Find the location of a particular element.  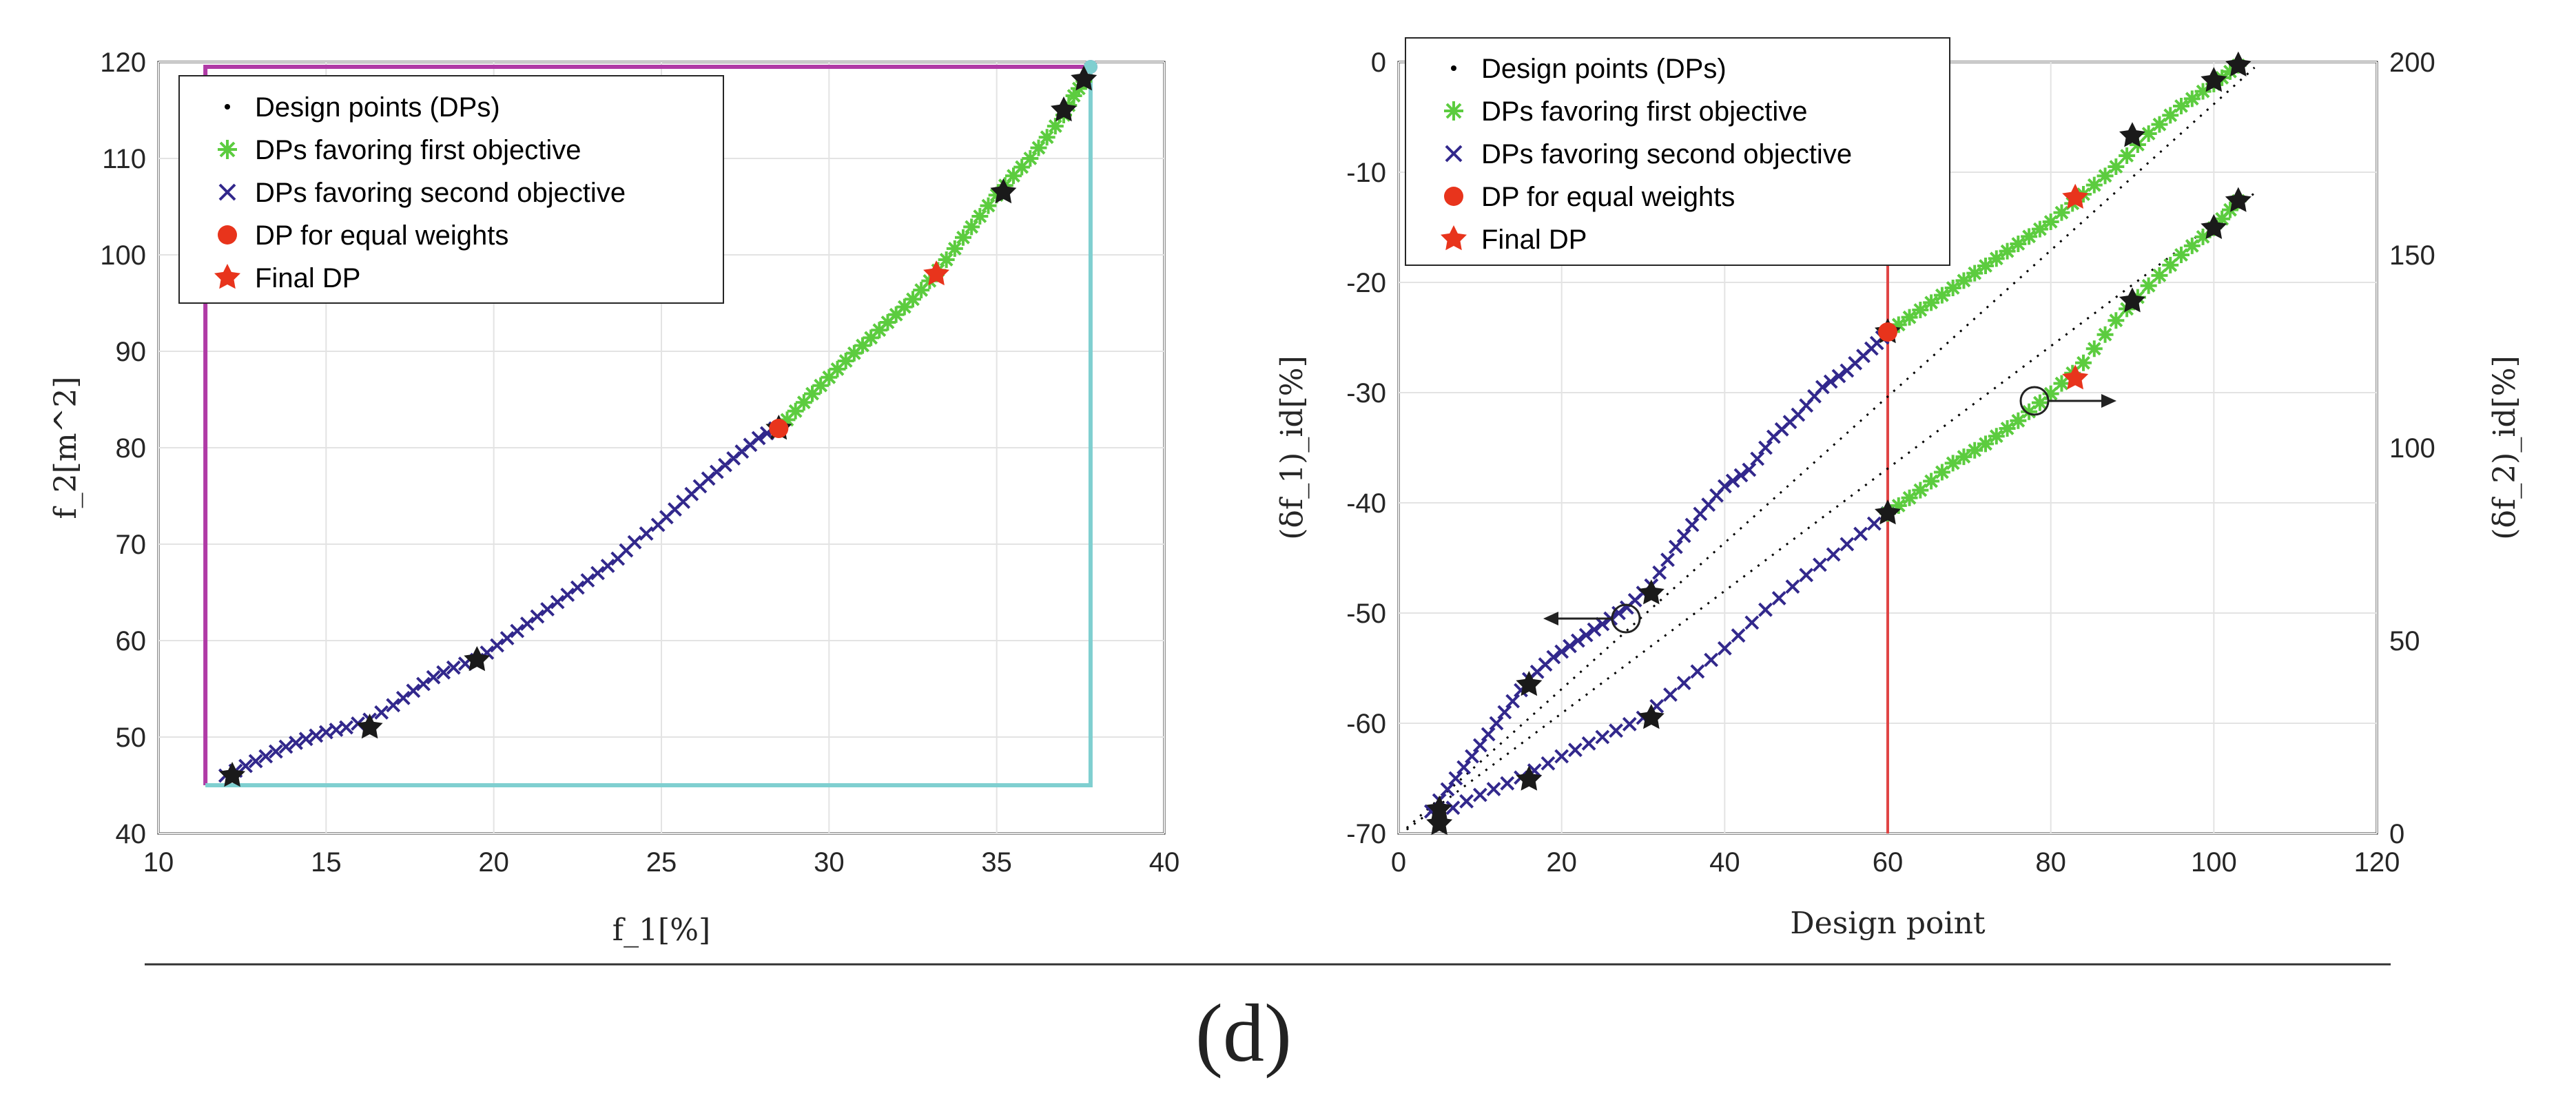

legend-red-star-marker is located at coordinates (227, 276).